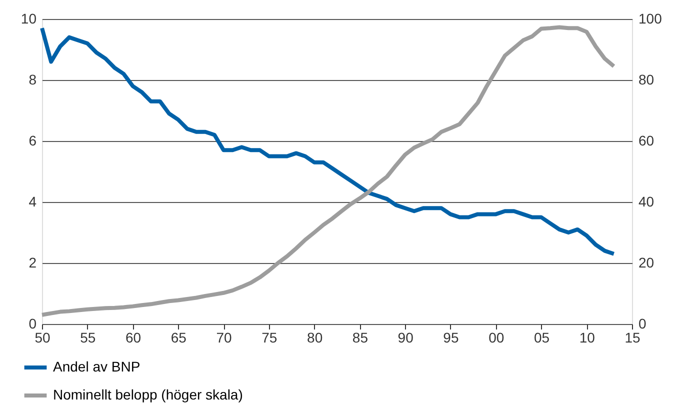 This screenshot has height=416, width=683. I want to click on legend-label: Nominellt belopp (höger skala), so click(148, 394).